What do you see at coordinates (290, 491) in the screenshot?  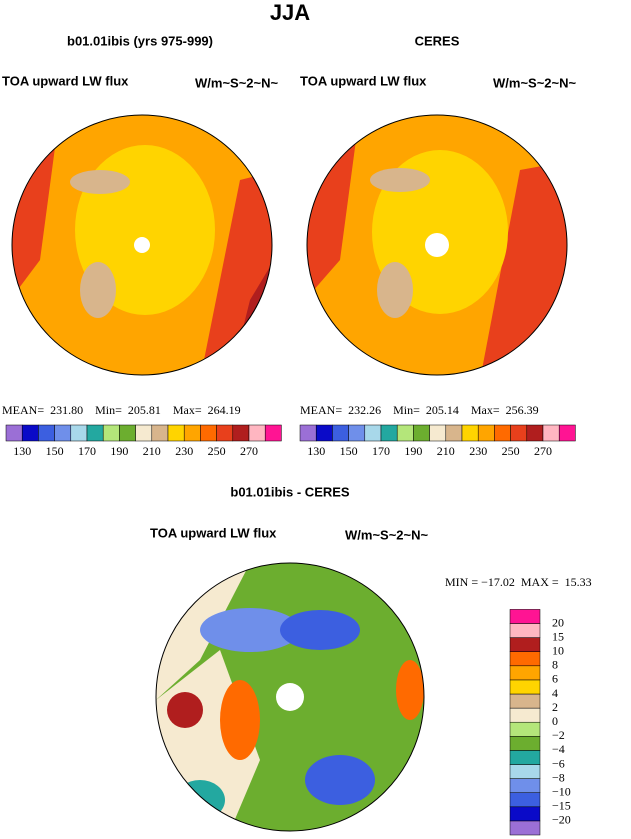 I see `panel-title: b01.01ibis - CERES` at bounding box center [290, 491].